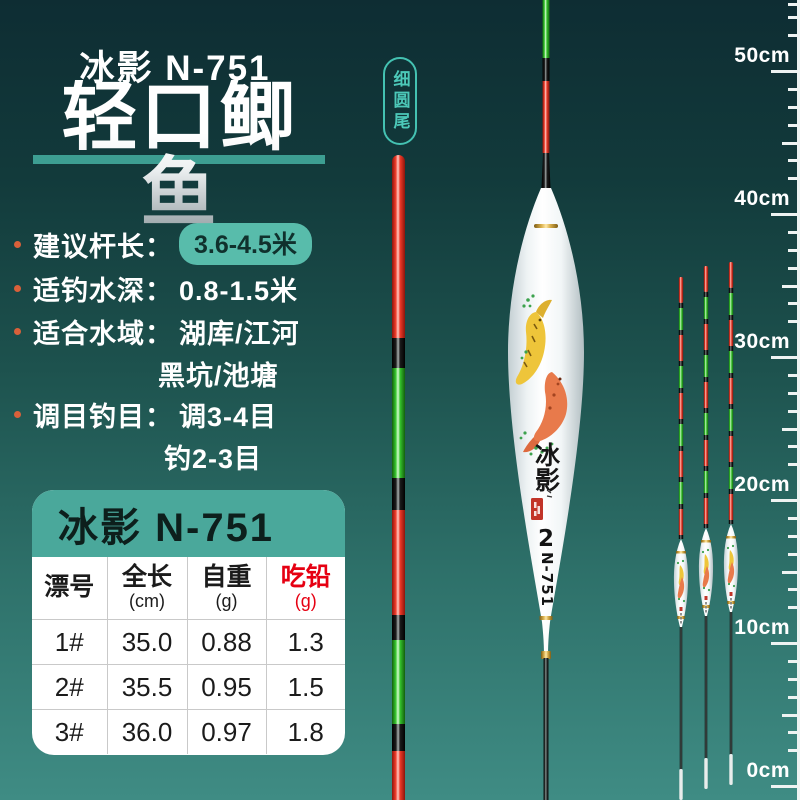 Image resolution: width=800 pixels, height=800 pixels. What do you see at coordinates (227, 731) in the screenshot?
I see `table-cell: 0.97` at bounding box center [227, 731].